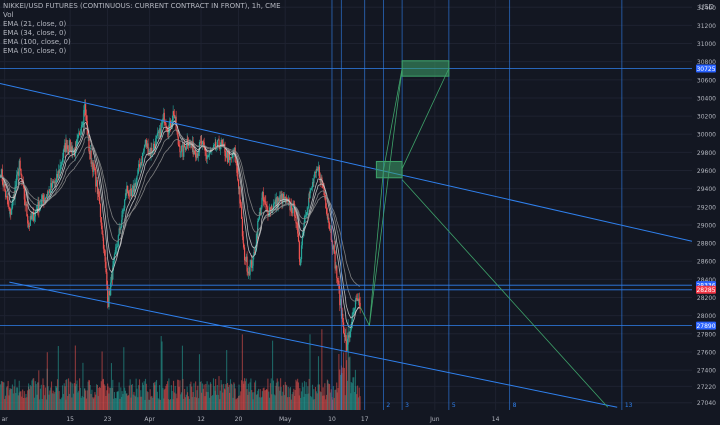  Describe the element at coordinates (35, 33) in the screenshot. I see `legend-ema-34: EMA (34, close, 0)` at that location.